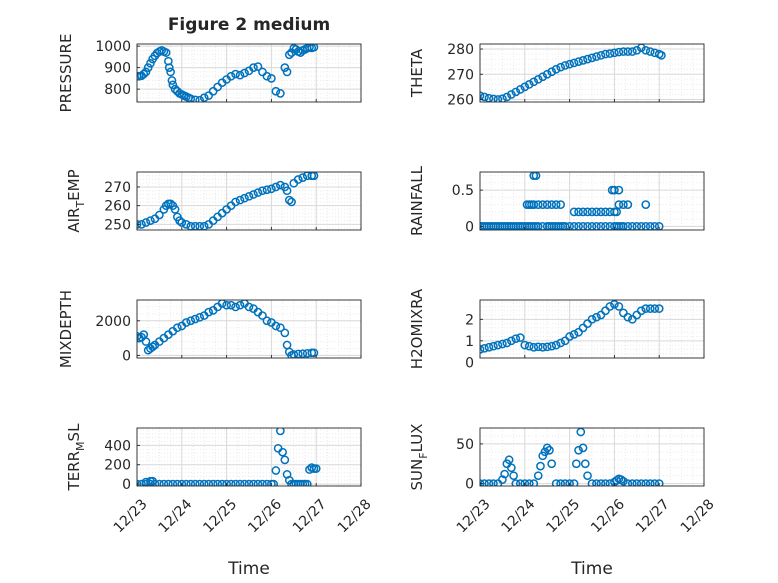 Image resolution: width=778 pixels, height=583 pixels. I want to click on x-tick-label: 12/25, so click(220, 516).